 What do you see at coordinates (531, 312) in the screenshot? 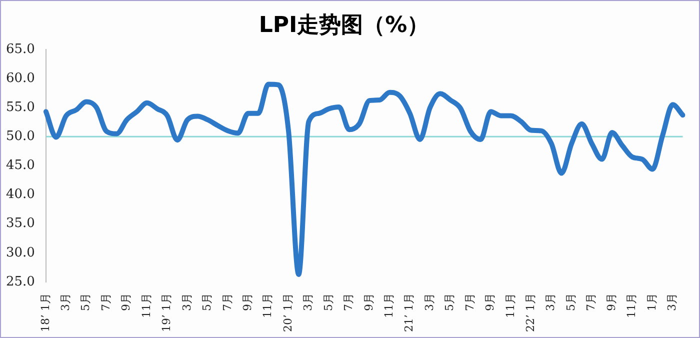
I see `x-tick-label: 22’ 1月` at bounding box center [531, 312].